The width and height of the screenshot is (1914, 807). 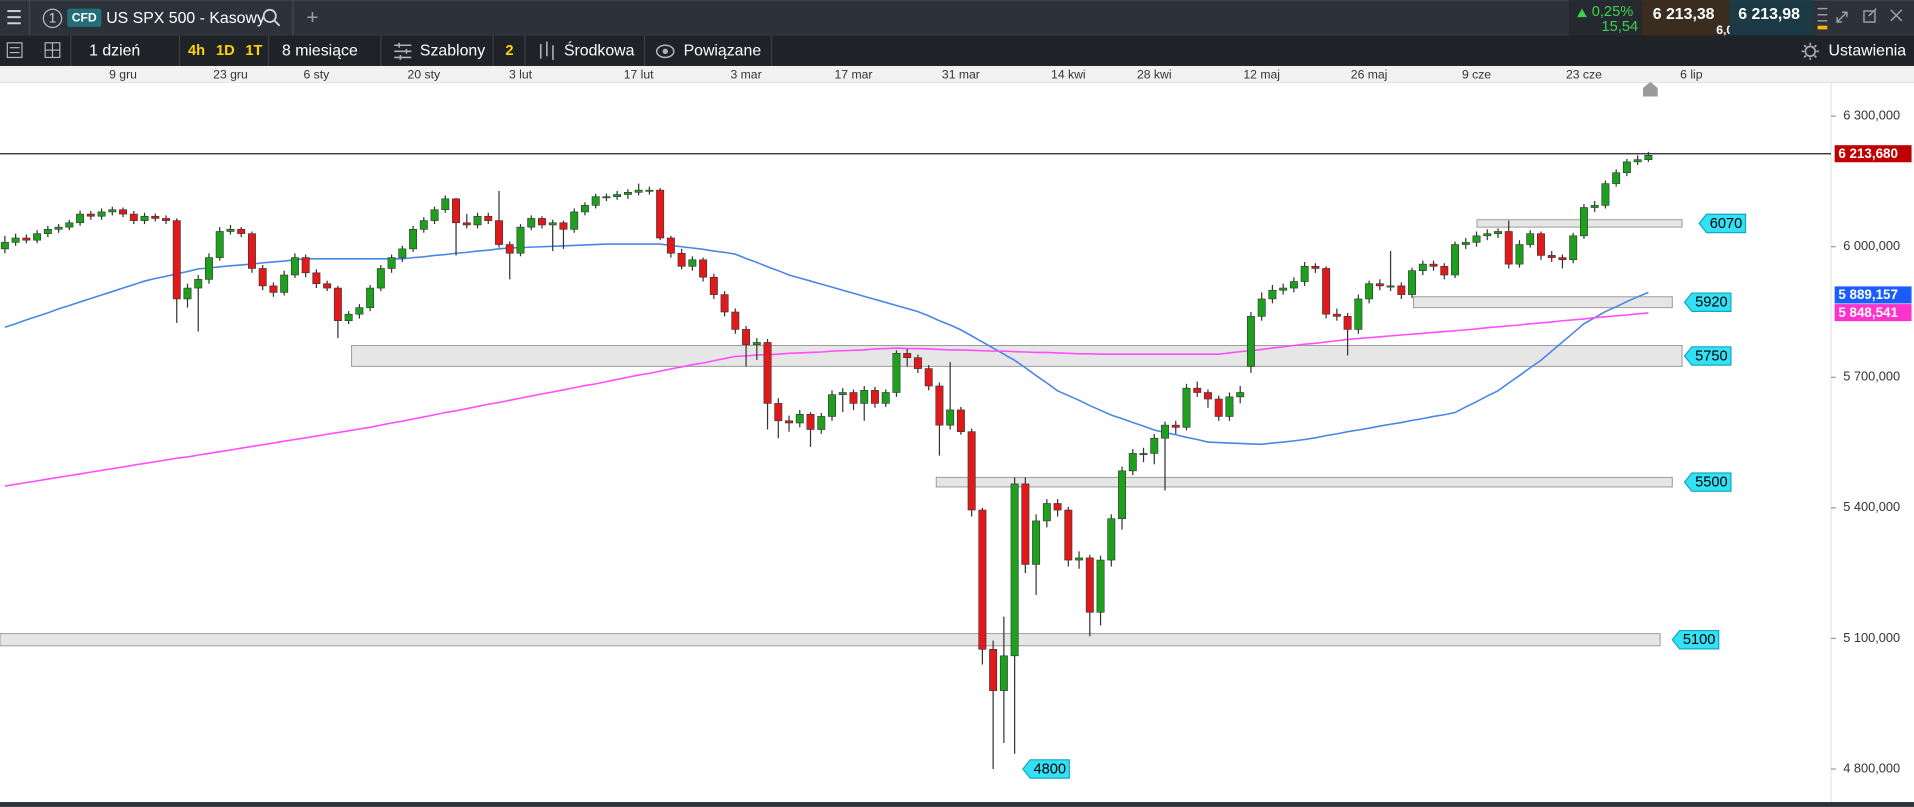 I want to click on support-zone, so click(x=1017, y=356).